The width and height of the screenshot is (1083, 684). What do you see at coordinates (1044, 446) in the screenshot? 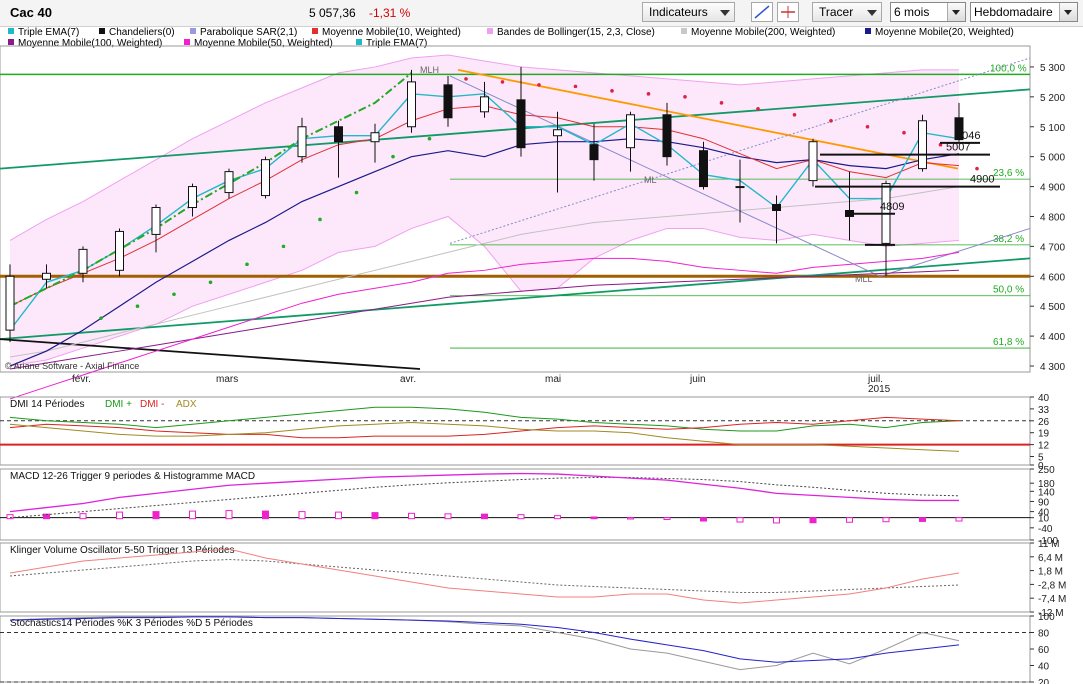
I see `y-tick-label: 12` at bounding box center [1044, 446].